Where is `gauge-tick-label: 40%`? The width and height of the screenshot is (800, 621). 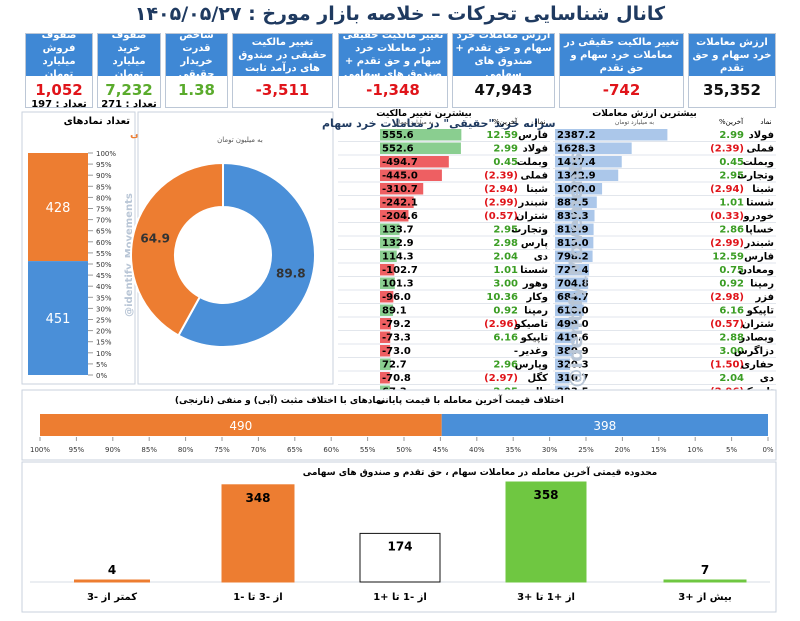 gauge-tick-label: 40% is located at coordinates (104, 287).